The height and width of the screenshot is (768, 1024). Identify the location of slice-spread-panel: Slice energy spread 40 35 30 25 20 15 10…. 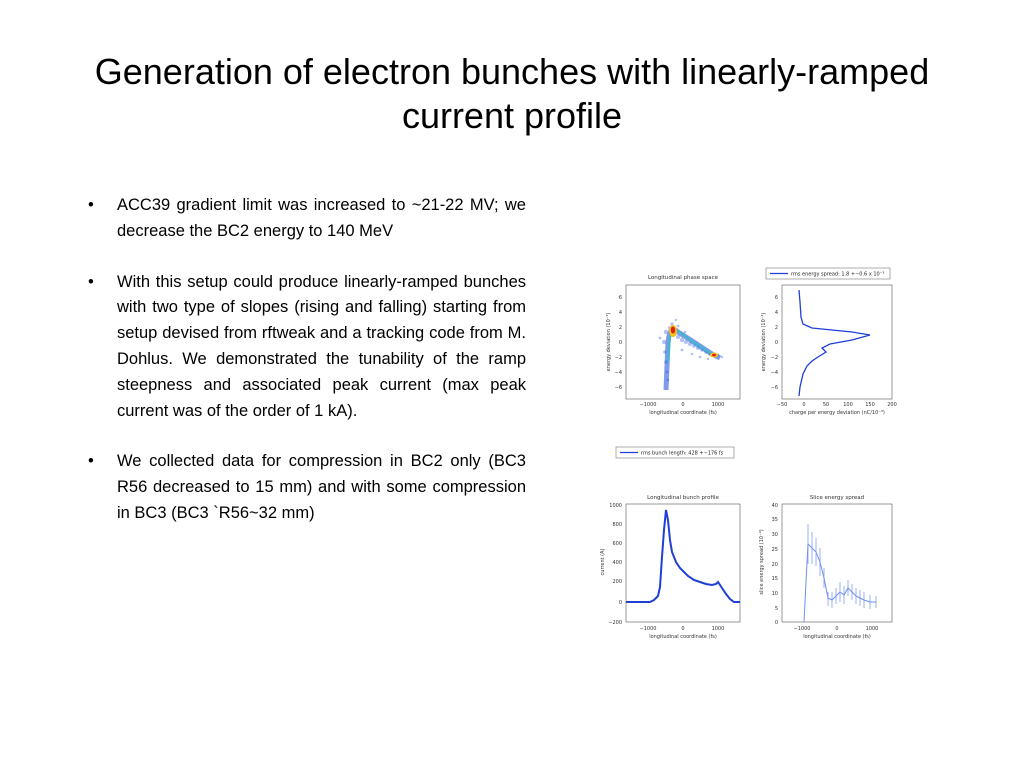
(826, 567).